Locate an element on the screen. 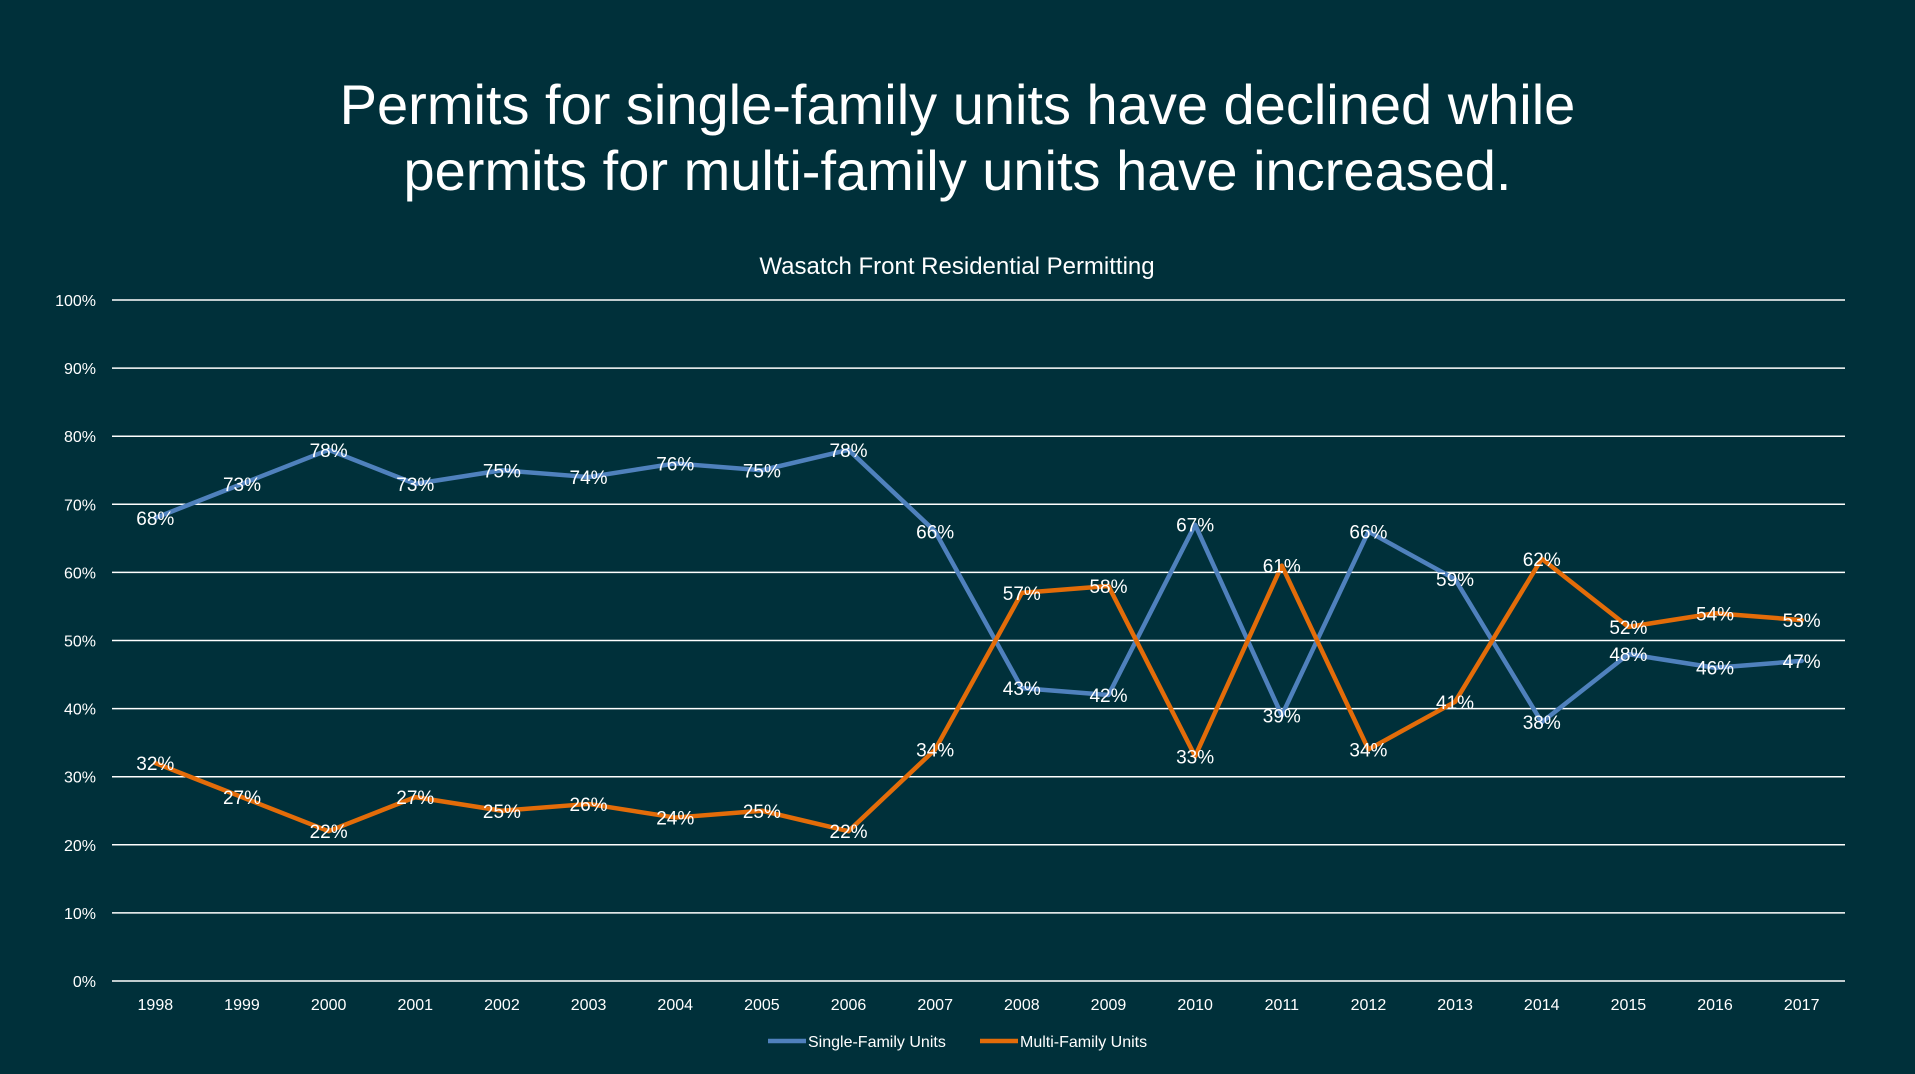 This screenshot has height=1074, width=1915. data-label: 43% is located at coordinates (1022, 689).